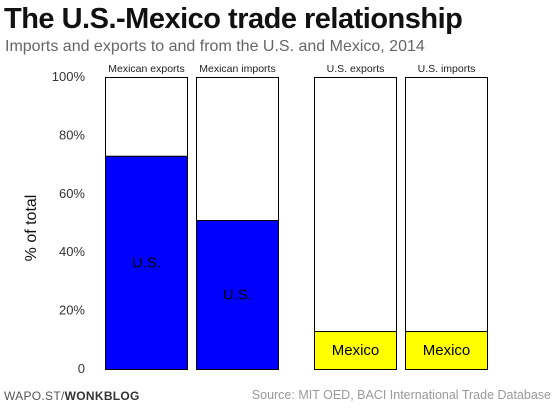 This screenshot has height=410, width=557. What do you see at coordinates (72, 193) in the screenshot?
I see `y-tick-label: 60%` at bounding box center [72, 193].